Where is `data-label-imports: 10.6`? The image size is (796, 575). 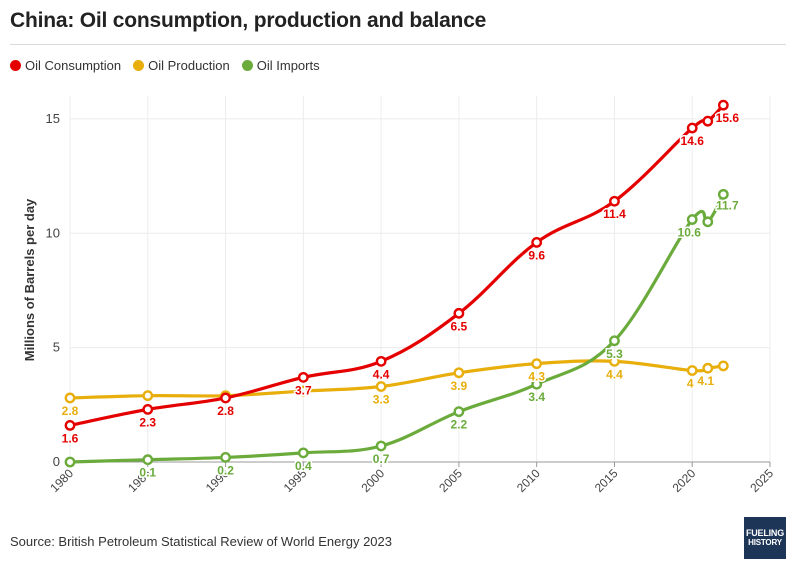 data-label-imports: 10.6 is located at coordinates (690, 233).